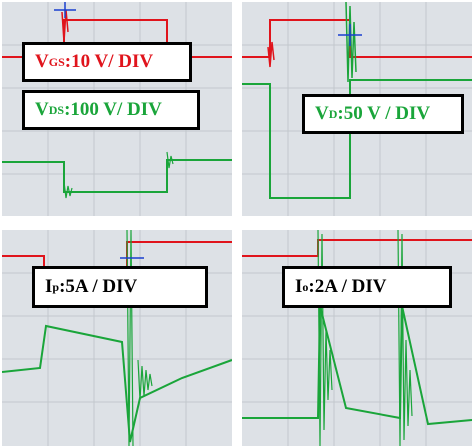  Describe the element at coordinates (56, 61) in the screenshot. I see `label-vgs-sub: GS` at that location.